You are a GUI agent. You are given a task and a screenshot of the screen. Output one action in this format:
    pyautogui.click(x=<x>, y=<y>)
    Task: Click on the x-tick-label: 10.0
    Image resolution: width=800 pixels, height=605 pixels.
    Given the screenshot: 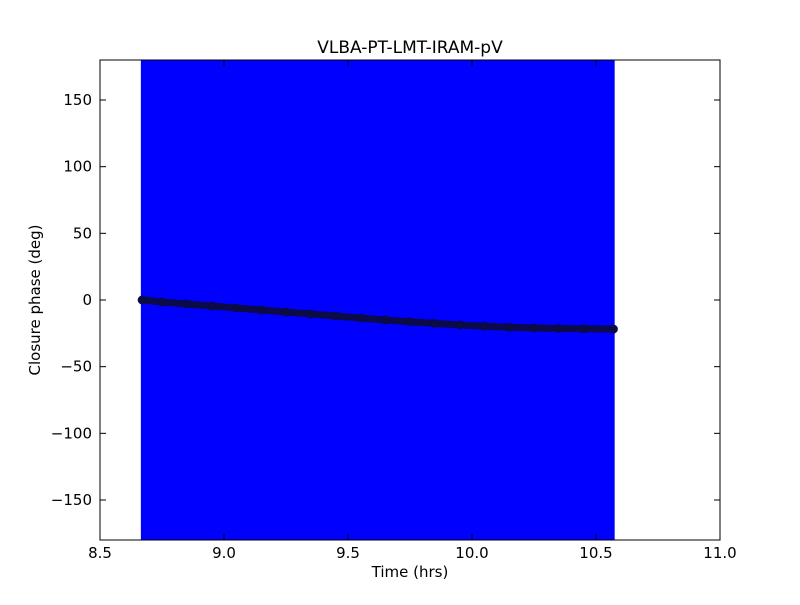 What is the action you would take?
    pyautogui.click(x=471, y=553)
    